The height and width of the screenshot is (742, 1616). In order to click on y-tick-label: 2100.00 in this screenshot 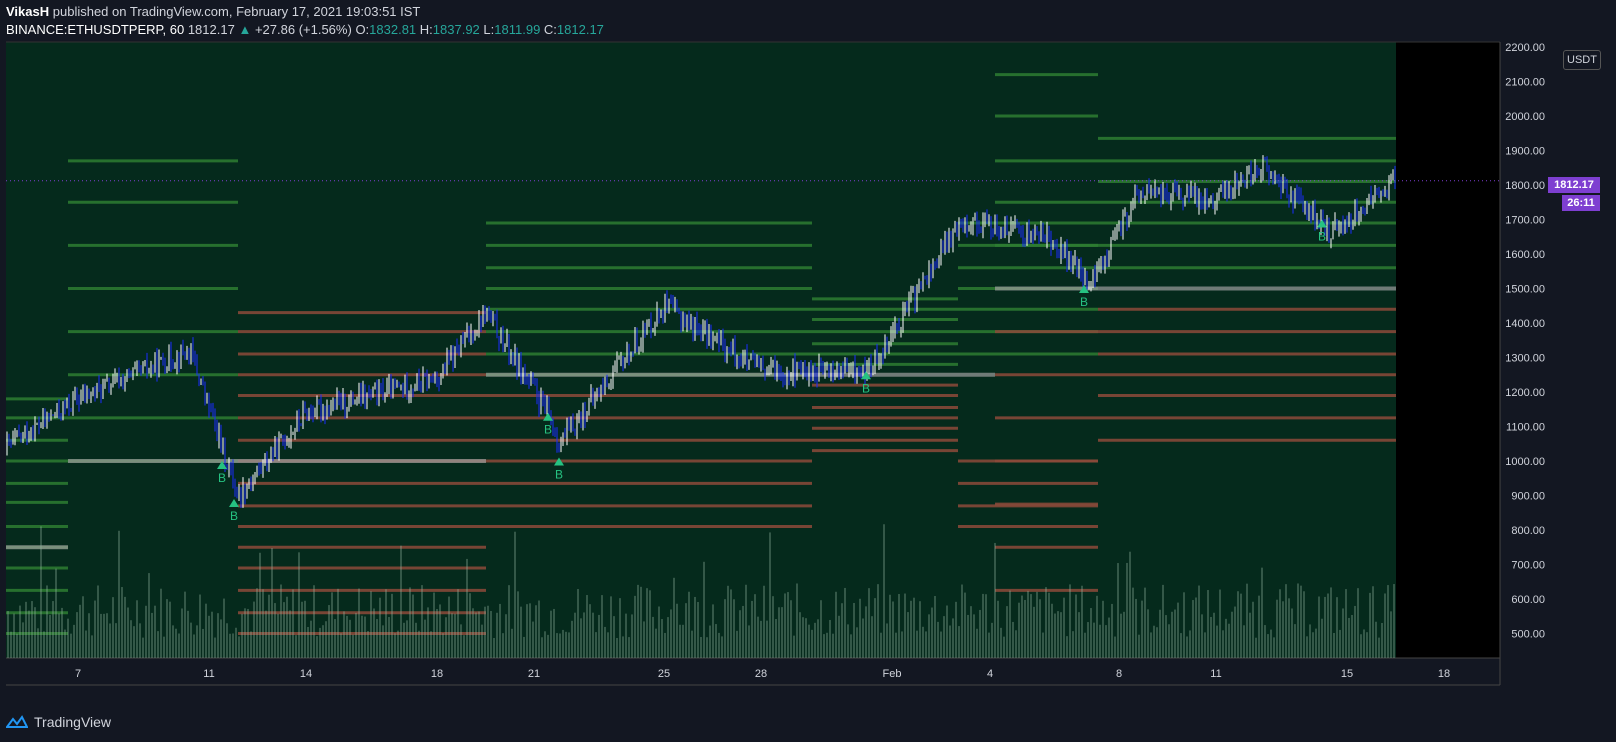, I will do `click(1525, 83)`.